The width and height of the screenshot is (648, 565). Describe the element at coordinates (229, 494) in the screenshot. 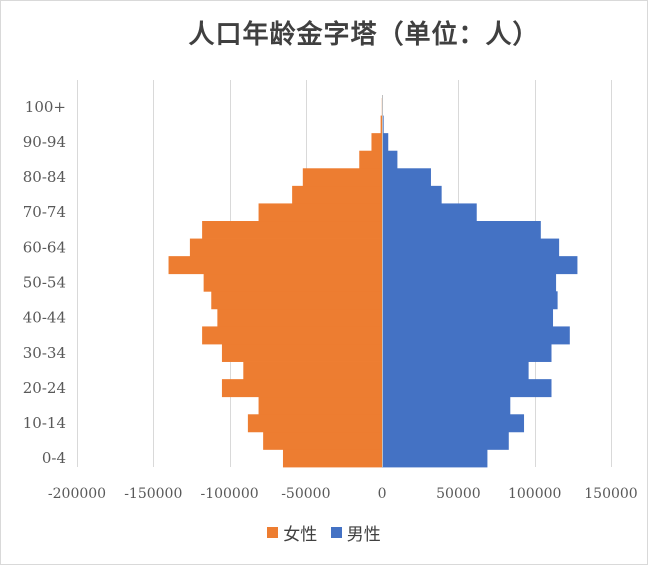

I see `x-tick-label-2: -100000` at that location.